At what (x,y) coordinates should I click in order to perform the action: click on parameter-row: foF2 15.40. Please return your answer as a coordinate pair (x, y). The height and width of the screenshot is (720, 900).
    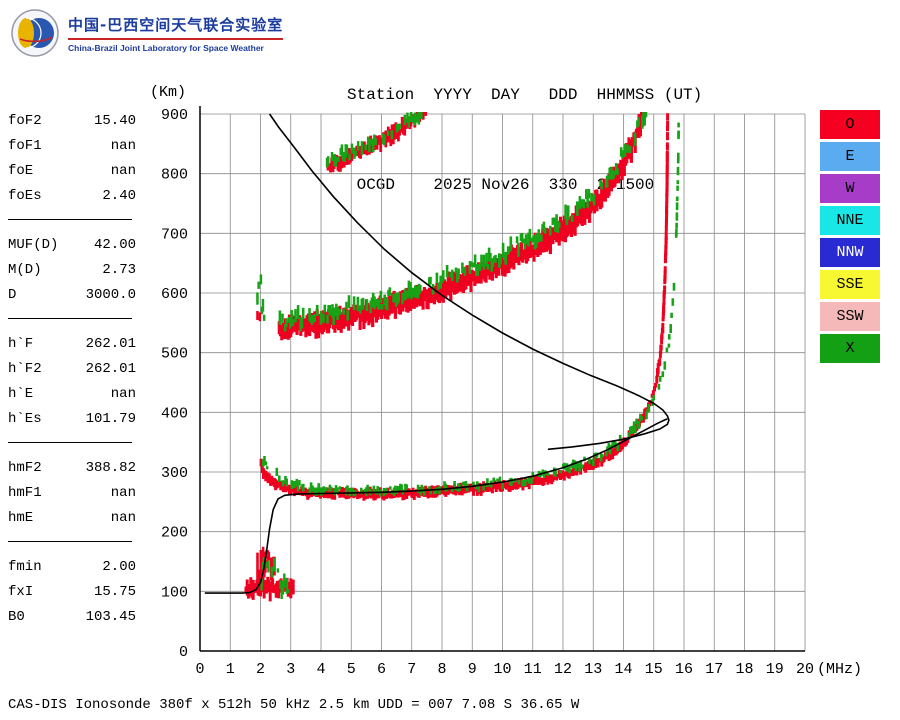
    Looking at the image, I should click on (72, 120).